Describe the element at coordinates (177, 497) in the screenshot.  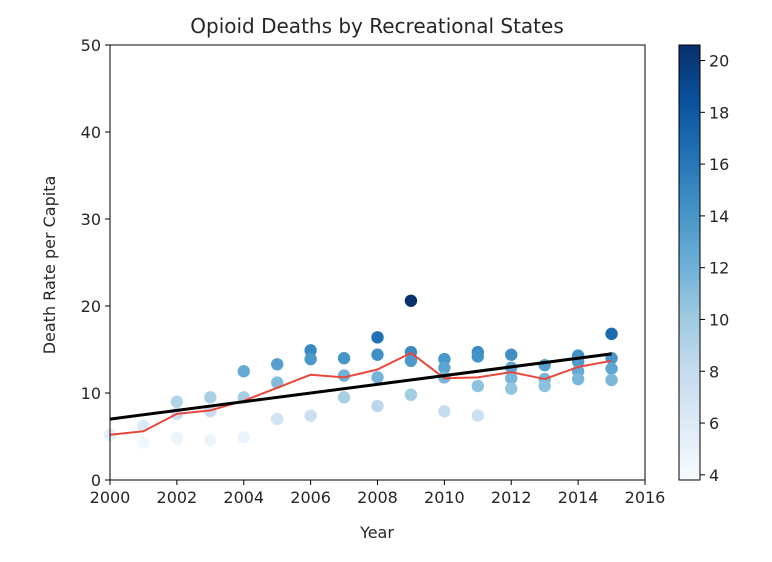
I see `x-tick-label: 2002` at that location.